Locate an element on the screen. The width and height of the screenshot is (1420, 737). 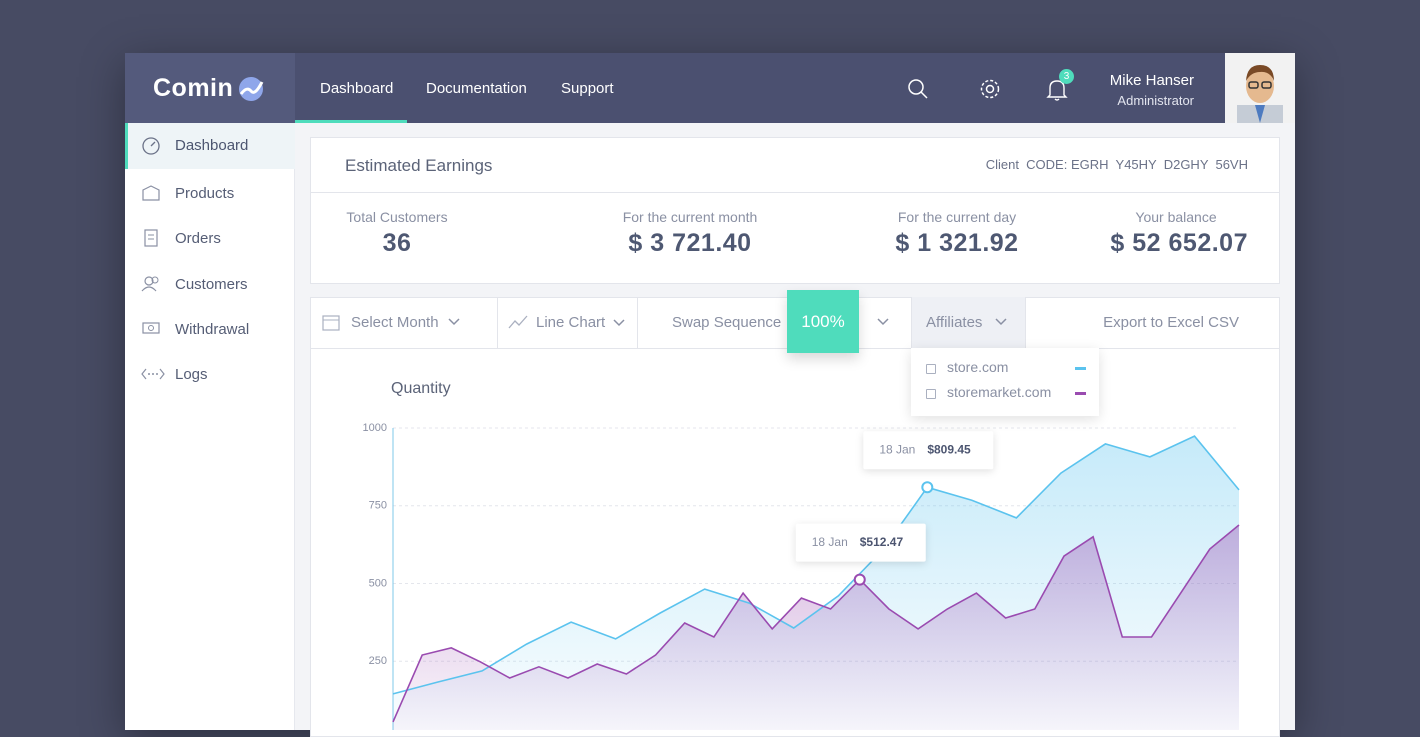
swap-sequence: Swap Sequence is located at coordinates (727, 322).